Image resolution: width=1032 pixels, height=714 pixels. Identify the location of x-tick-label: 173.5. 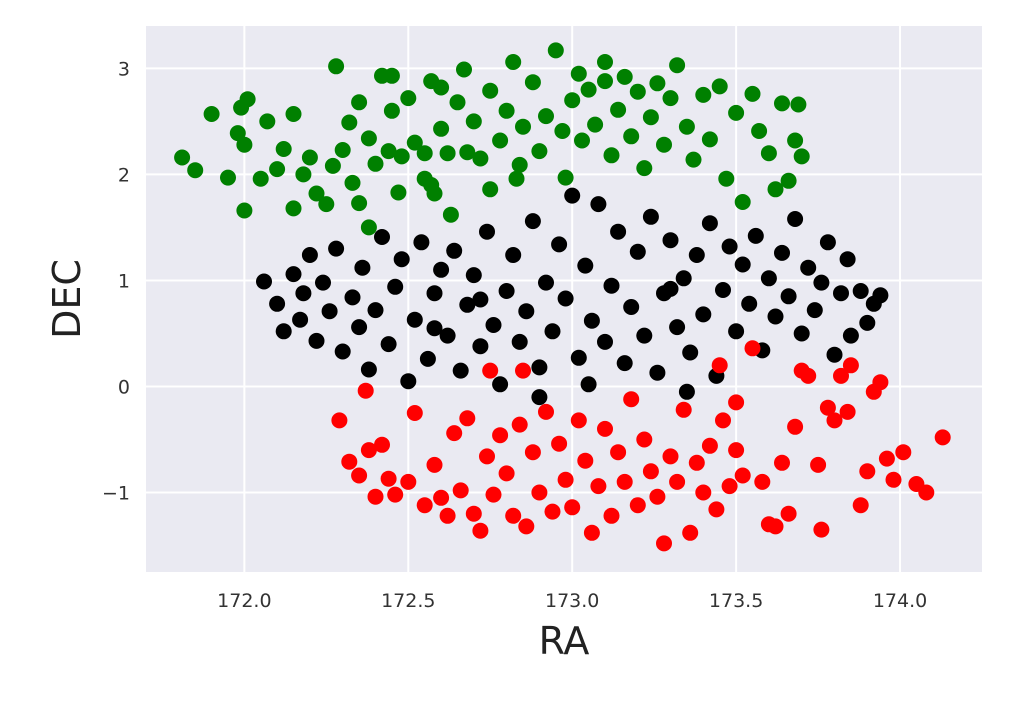
(736, 601).